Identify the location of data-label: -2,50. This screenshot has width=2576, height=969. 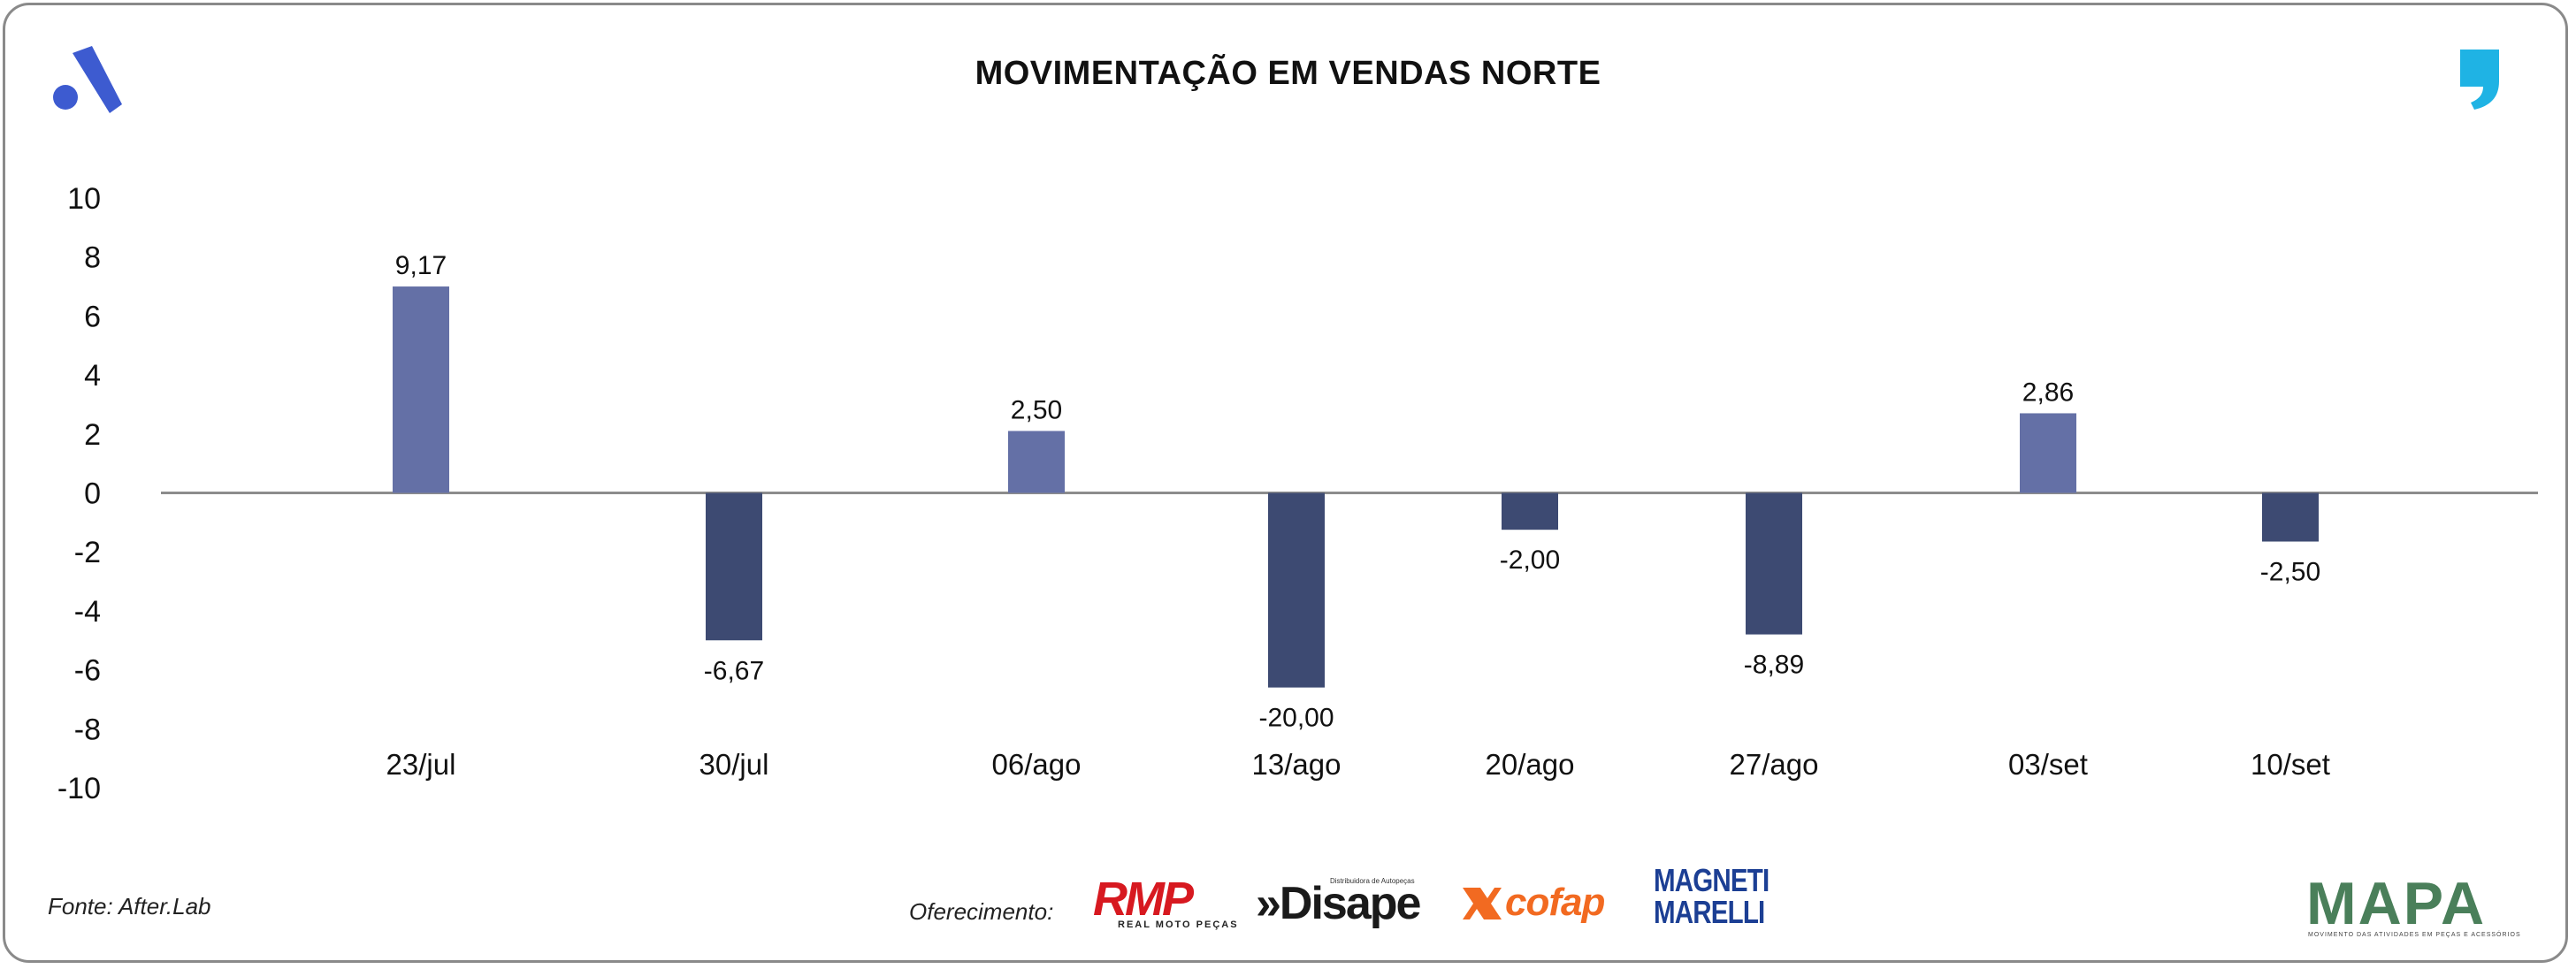
(2290, 573).